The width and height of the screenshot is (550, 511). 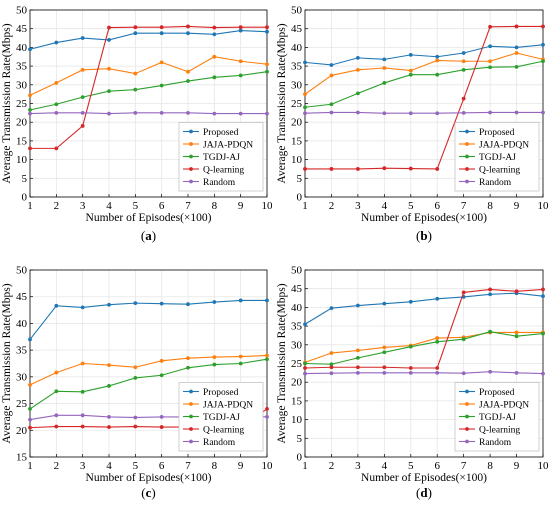 I want to click on legend-entry: Q-learning, so click(x=223, y=170).